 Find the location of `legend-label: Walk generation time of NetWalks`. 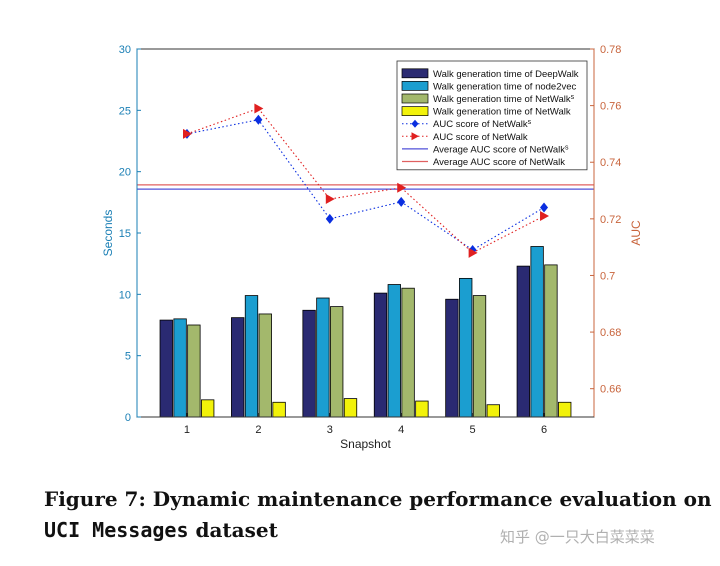

legend-label: Walk generation time of NetWalks is located at coordinates (504, 100).